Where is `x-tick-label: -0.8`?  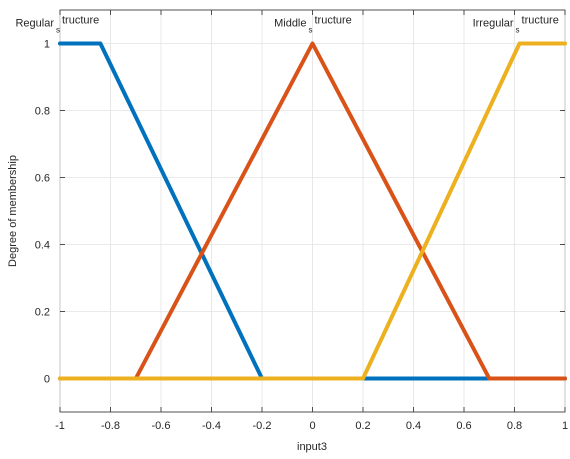 x-tick-label: -0.8 is located at coordinates (110, 426).